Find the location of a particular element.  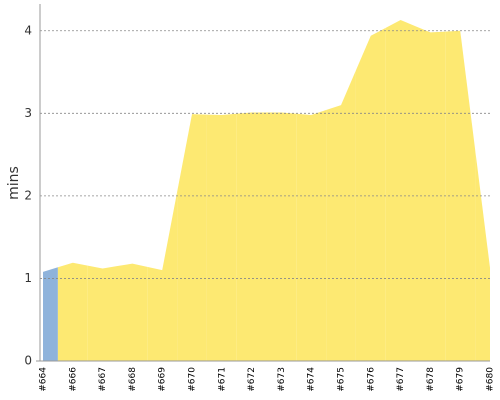

y-tick-label: 4 is located at coordinates (28, 30).